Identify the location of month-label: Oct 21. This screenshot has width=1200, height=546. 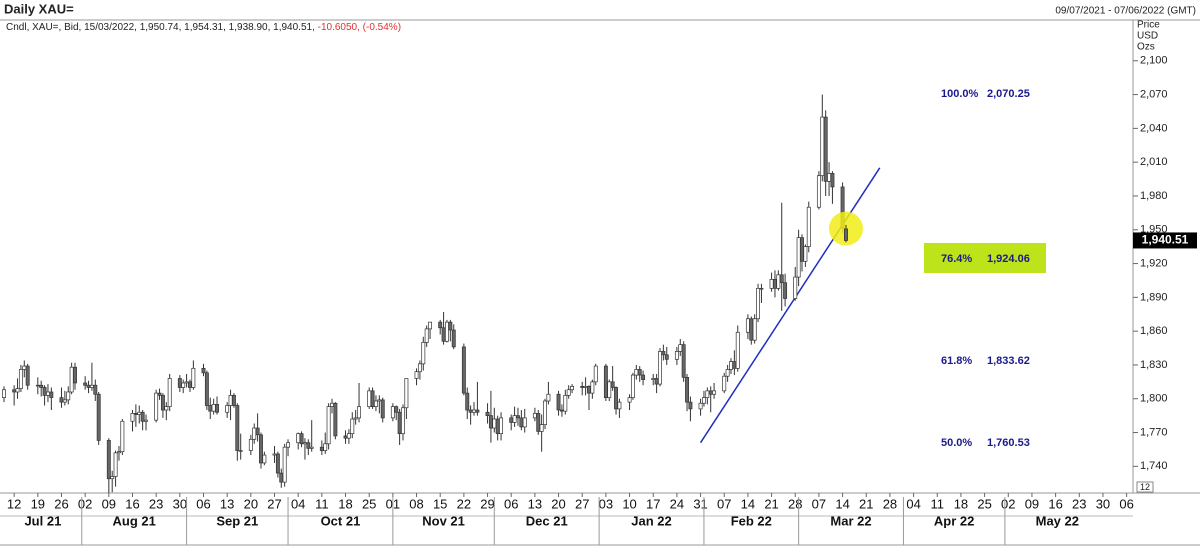
(341, 520).